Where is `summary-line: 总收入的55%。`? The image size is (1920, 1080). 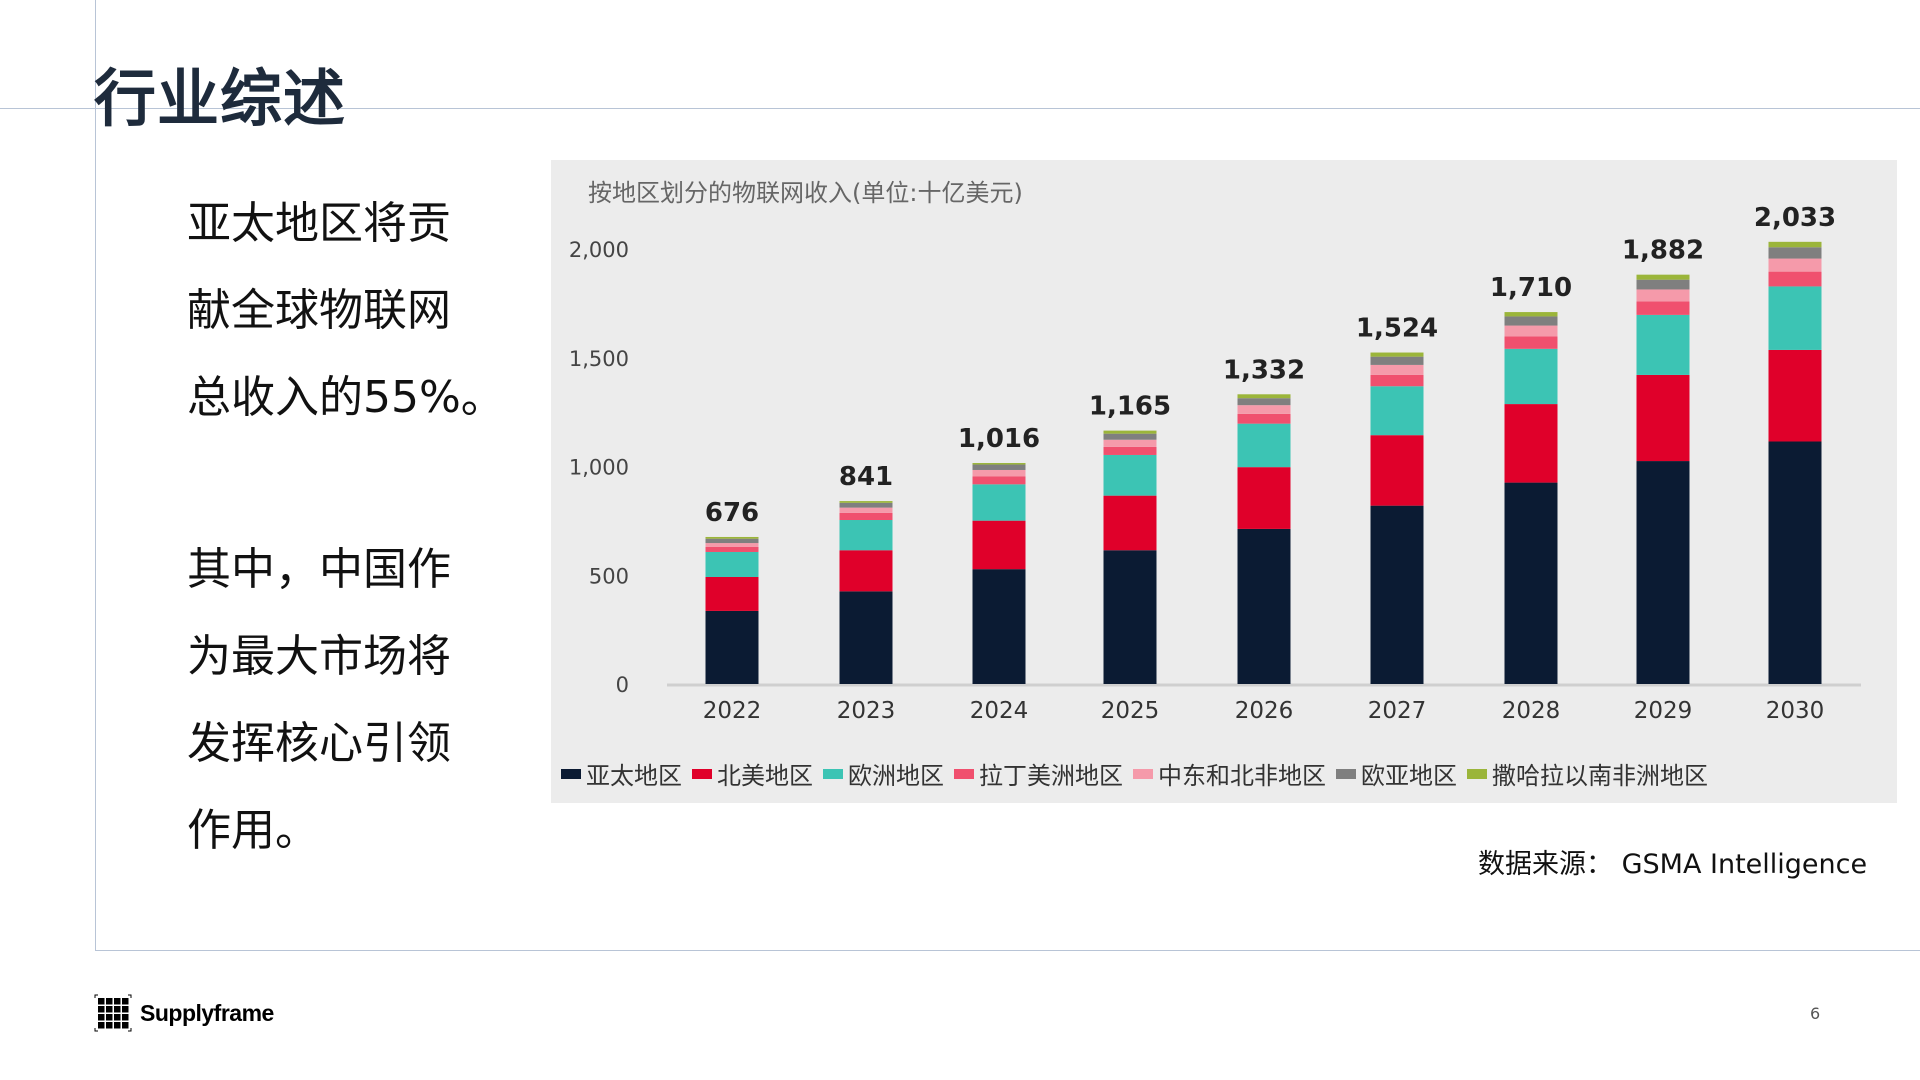
summary-line: 总收入的55%。 is located at coordinates (346, 397).